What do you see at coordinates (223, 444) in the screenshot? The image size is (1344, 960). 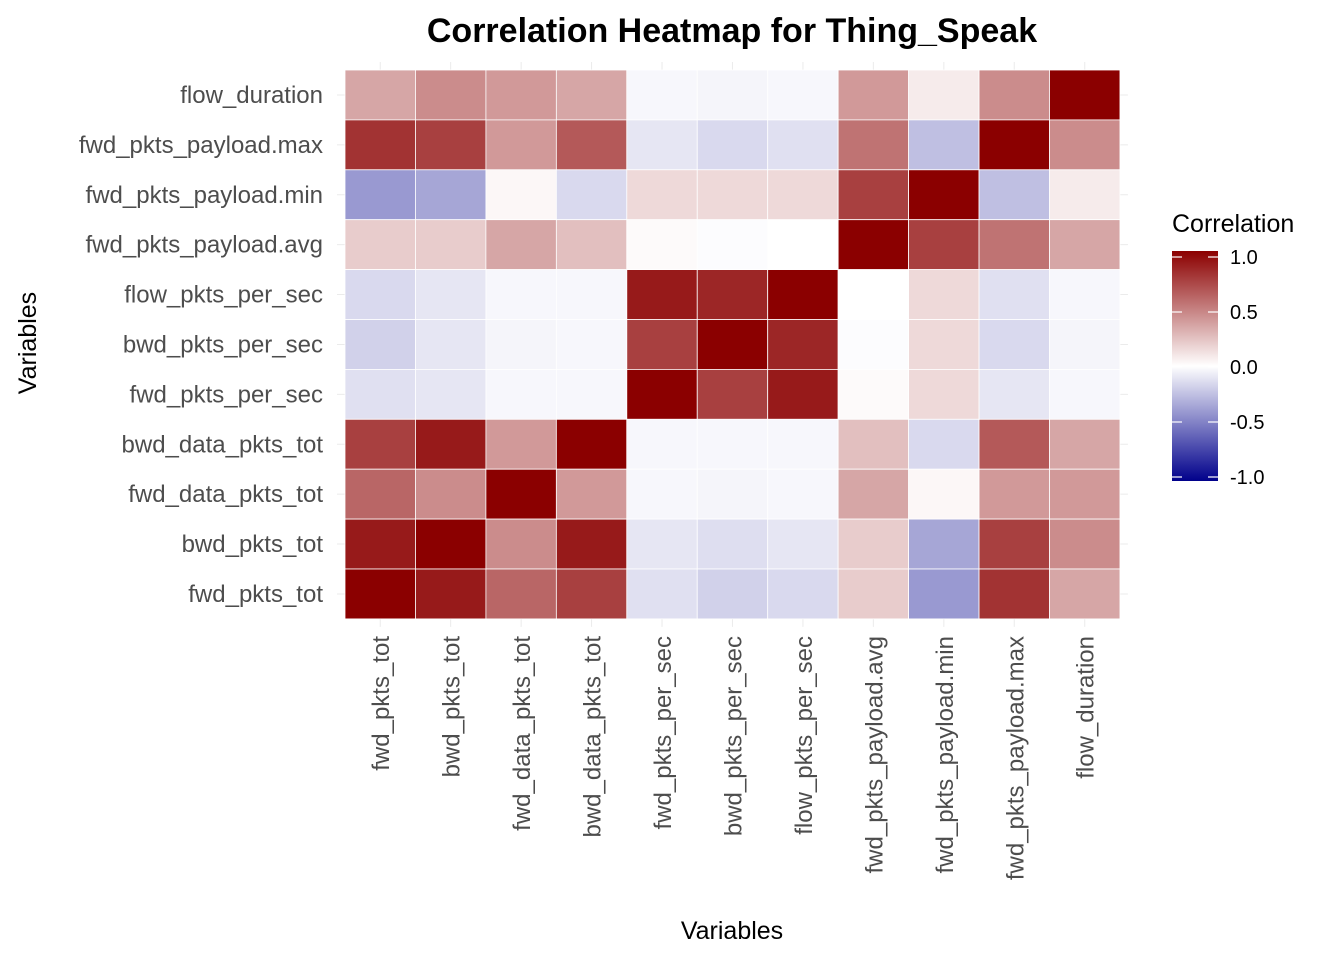 I see `y-tick-label: bwd_data_pkts_tot` at bounding box center [223, 444].